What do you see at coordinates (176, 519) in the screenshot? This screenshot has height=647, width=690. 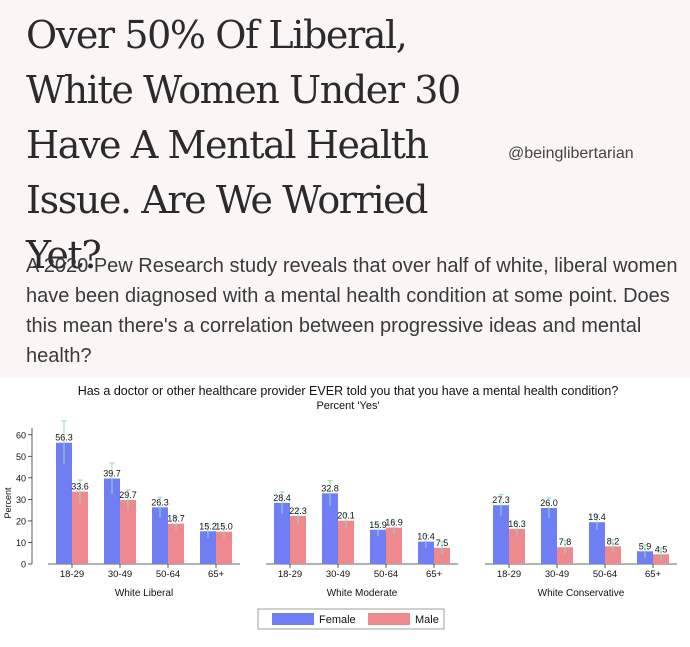 I see `data-label-male: 18.7` at bounding box center [176, 519].